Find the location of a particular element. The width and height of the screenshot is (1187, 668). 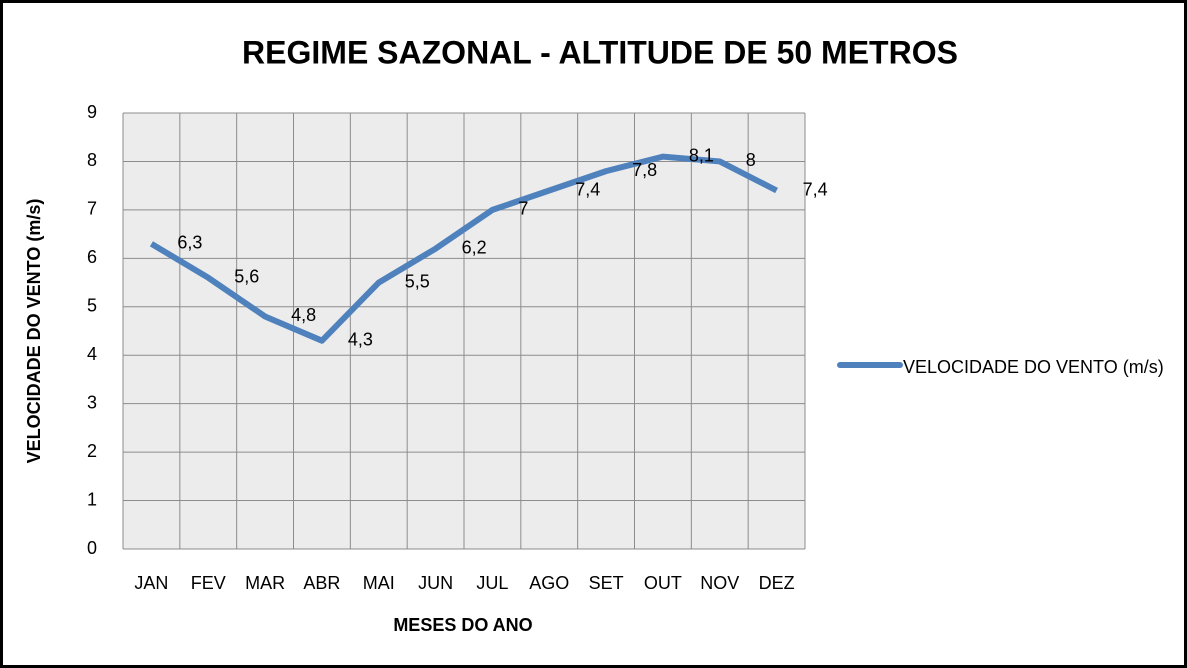

data-label: 8 is located at coordinates (751, 160).